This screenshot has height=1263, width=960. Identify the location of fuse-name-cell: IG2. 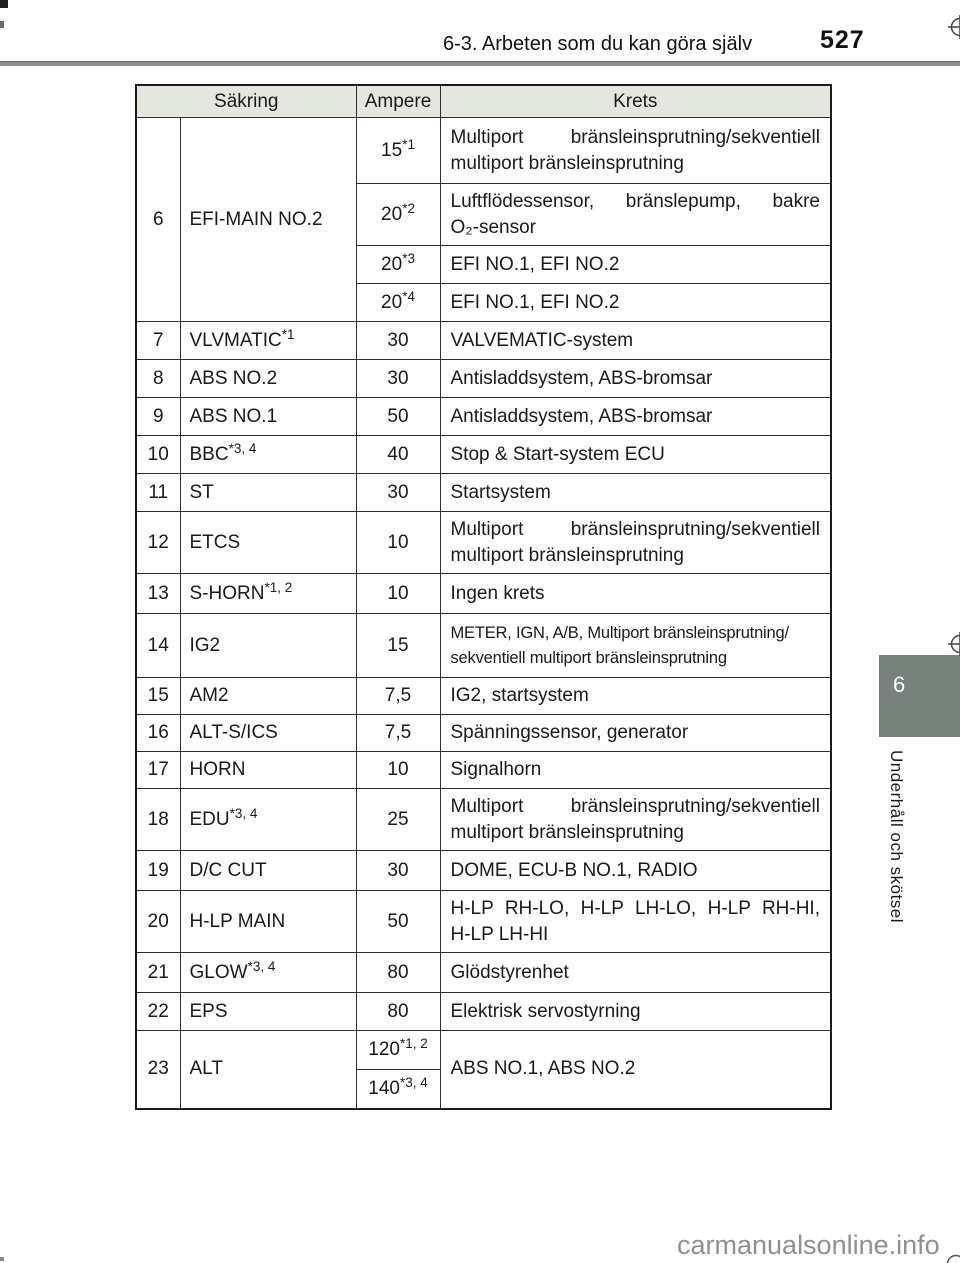
(268, 645).